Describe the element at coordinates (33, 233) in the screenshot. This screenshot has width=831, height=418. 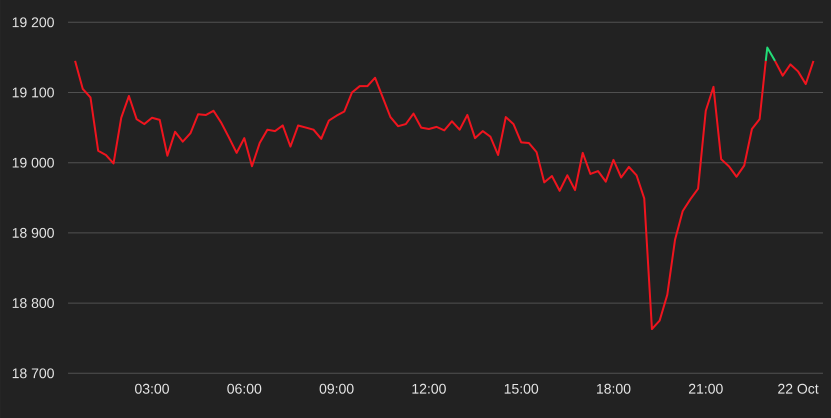
I see `y-tick-label: 18 900` at that location.